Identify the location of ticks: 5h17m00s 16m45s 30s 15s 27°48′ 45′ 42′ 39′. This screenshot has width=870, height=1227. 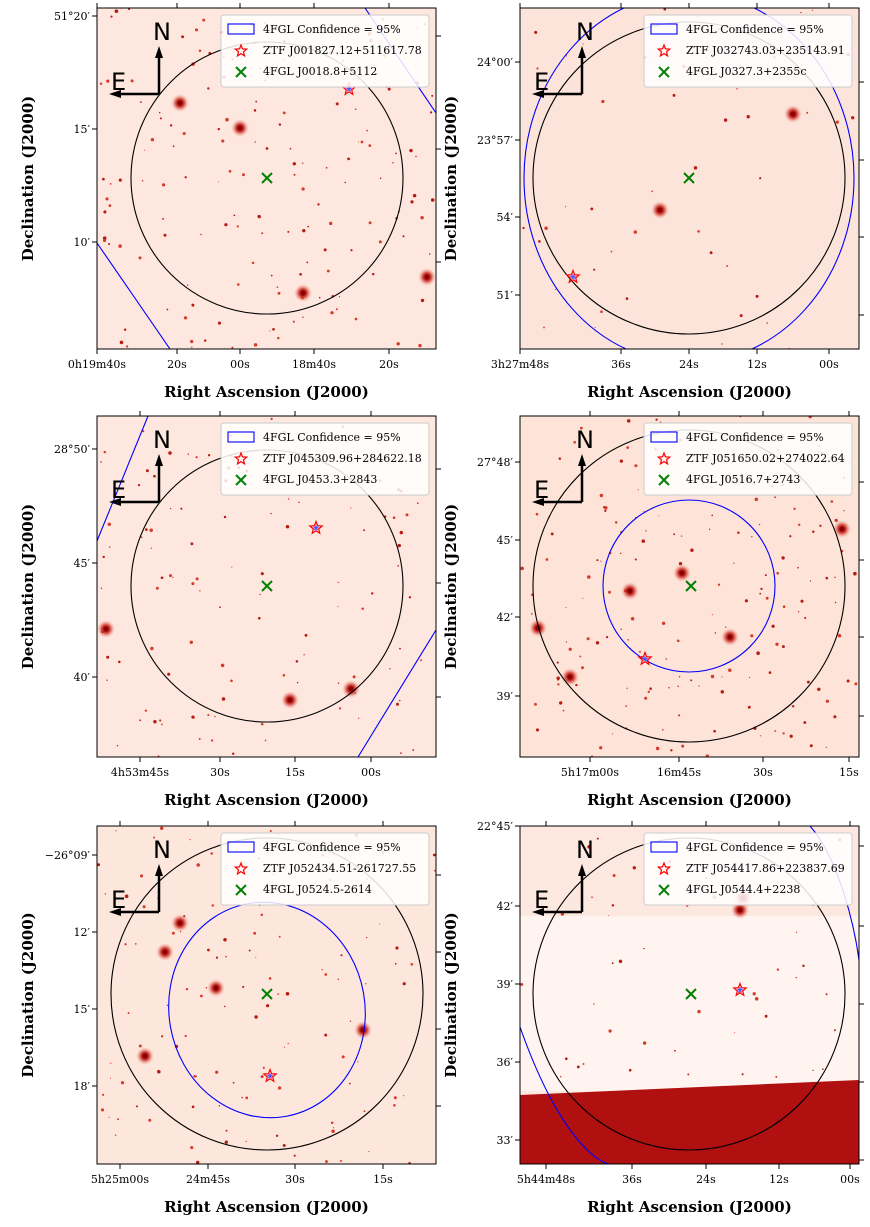
(670, 595).